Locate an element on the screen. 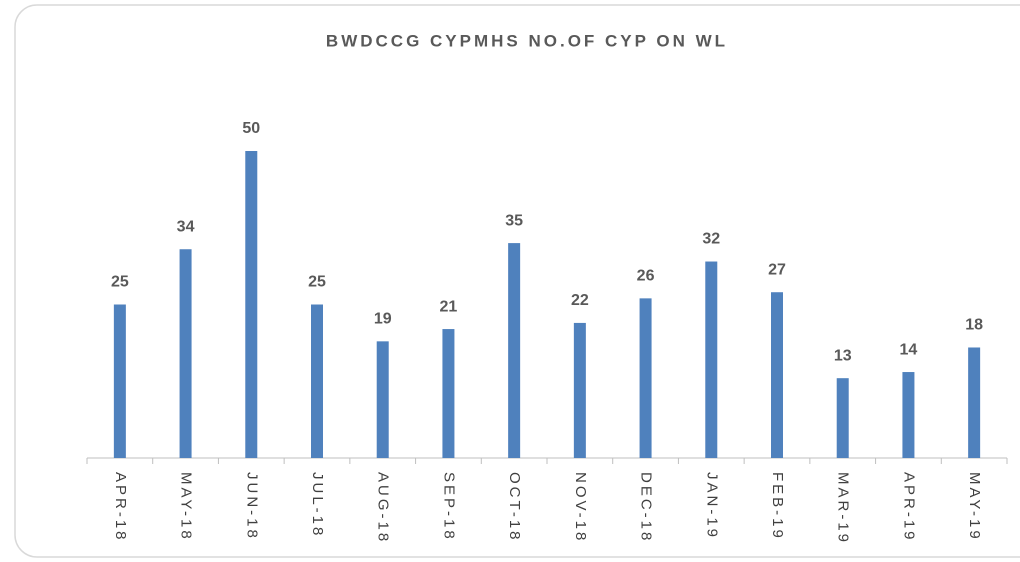  x-tick-label: NOV-18 is located at coordinates (580, 507).